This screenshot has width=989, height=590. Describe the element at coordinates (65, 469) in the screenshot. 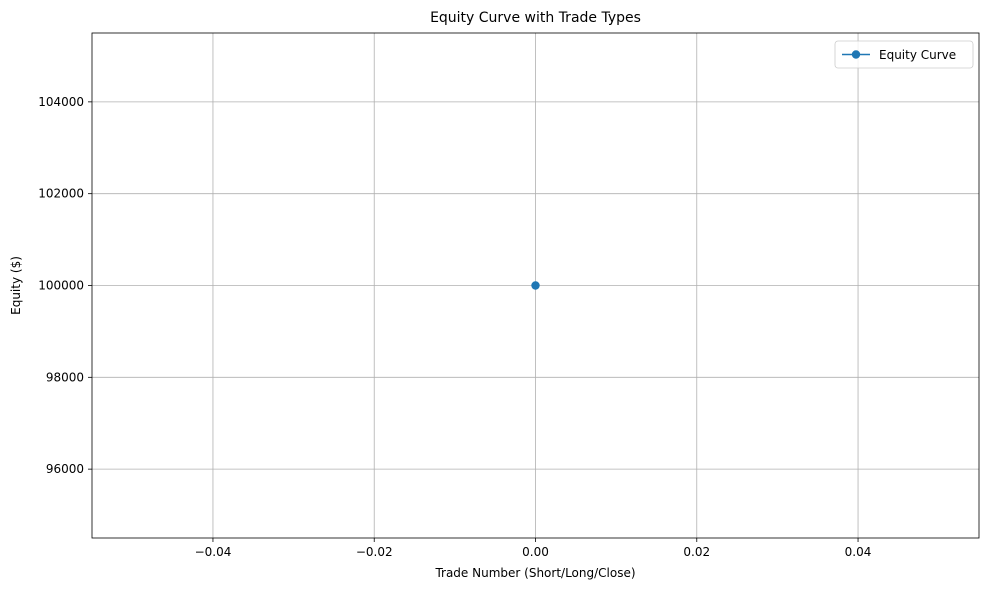

I see `y-tick-label: 96000` at that location.